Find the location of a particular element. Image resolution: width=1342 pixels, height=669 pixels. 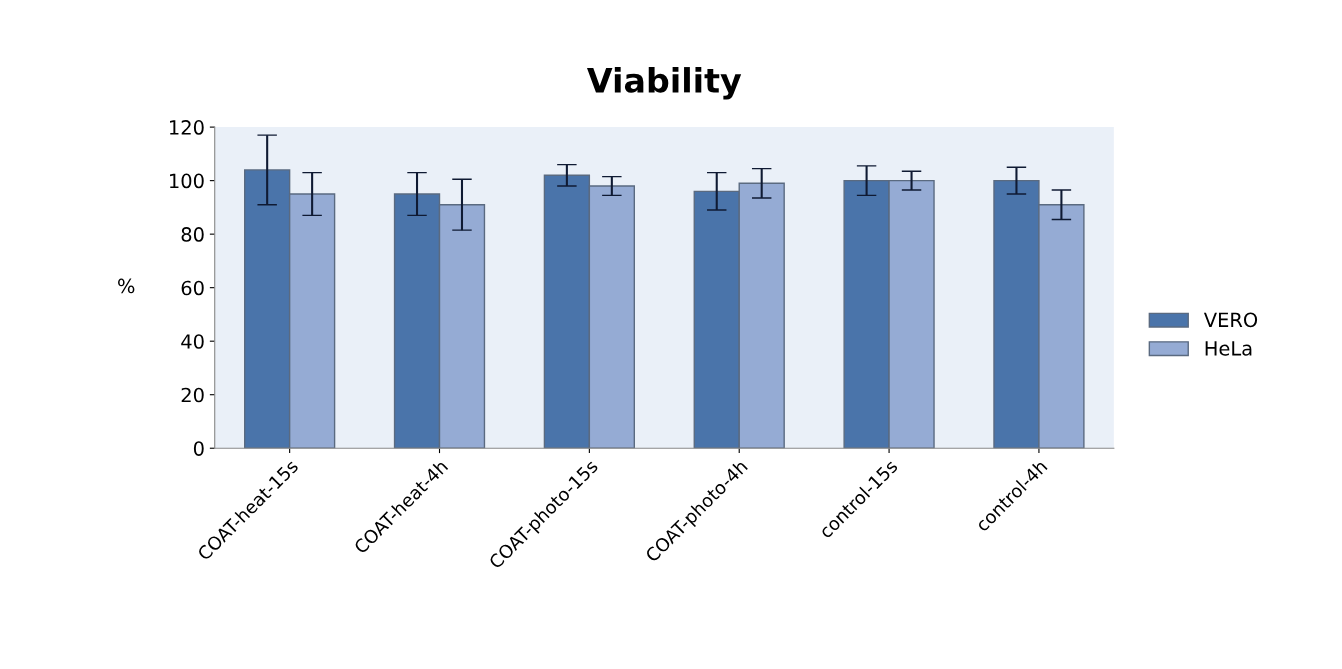

y-tick-label: 80 is located at coordinates (192, 234).